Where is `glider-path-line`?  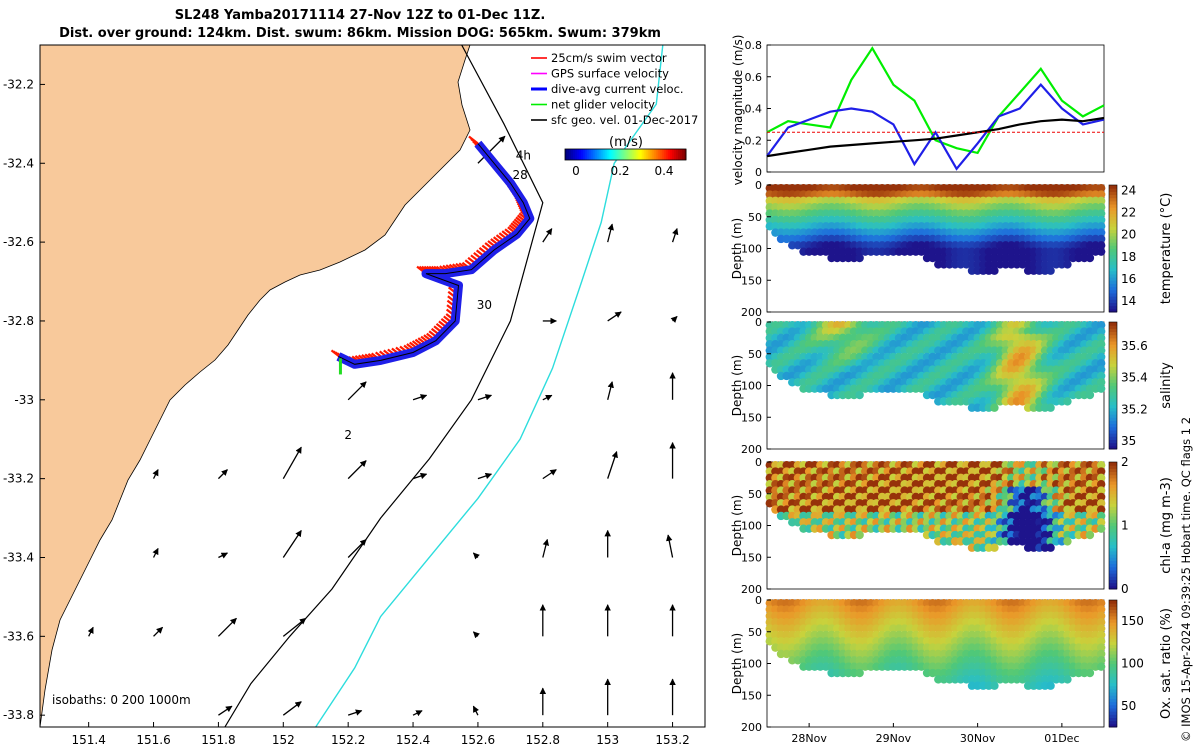 glider-path-line is located at coordinates (434, 254).